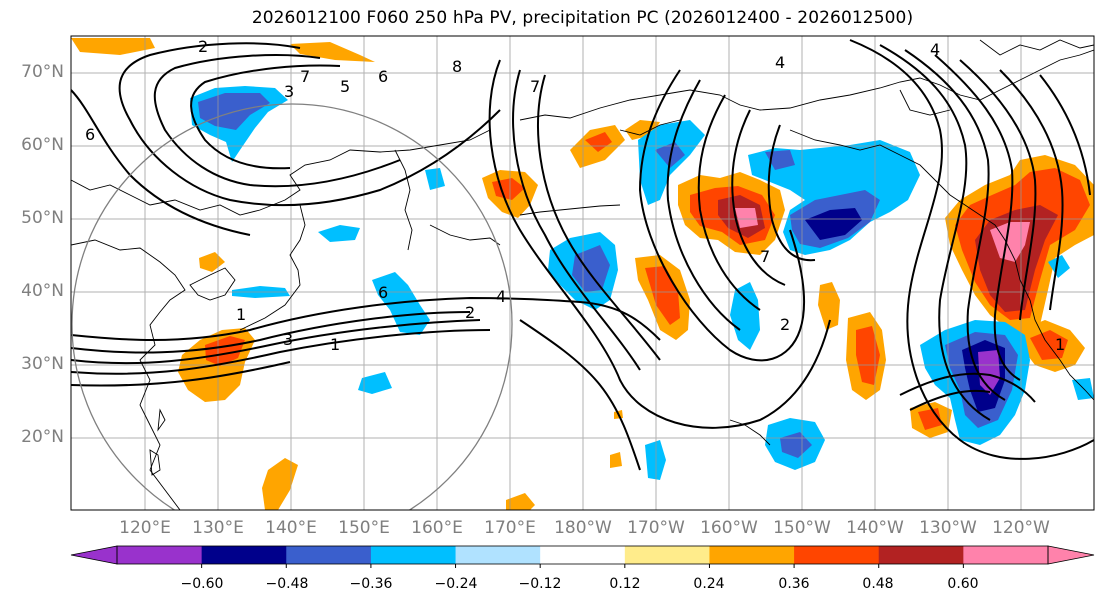 This screenshot has height=604, width=1105. Describe the element at coordinates (510, 528) in the screenshot. I see `lon-tick-label: 170°E` at that location.